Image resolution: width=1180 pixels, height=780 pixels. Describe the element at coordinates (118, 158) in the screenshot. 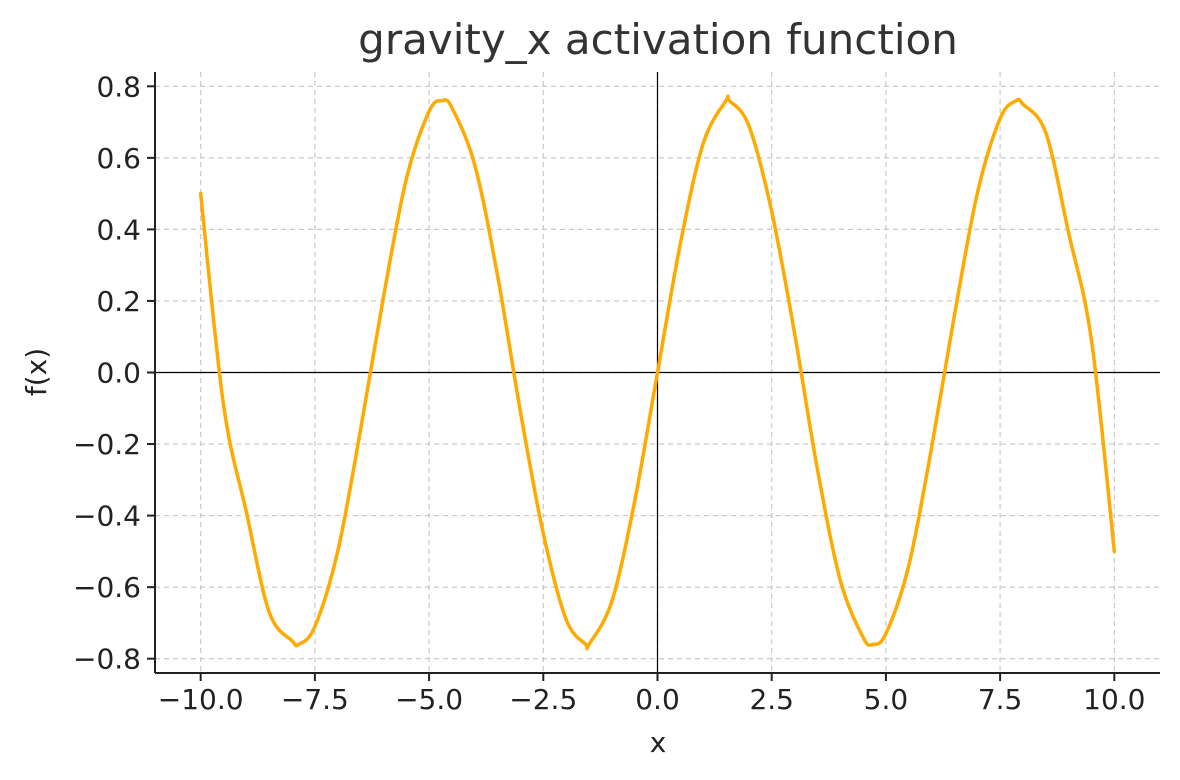

I see `y-tick-label-1: 0.6` at that location.